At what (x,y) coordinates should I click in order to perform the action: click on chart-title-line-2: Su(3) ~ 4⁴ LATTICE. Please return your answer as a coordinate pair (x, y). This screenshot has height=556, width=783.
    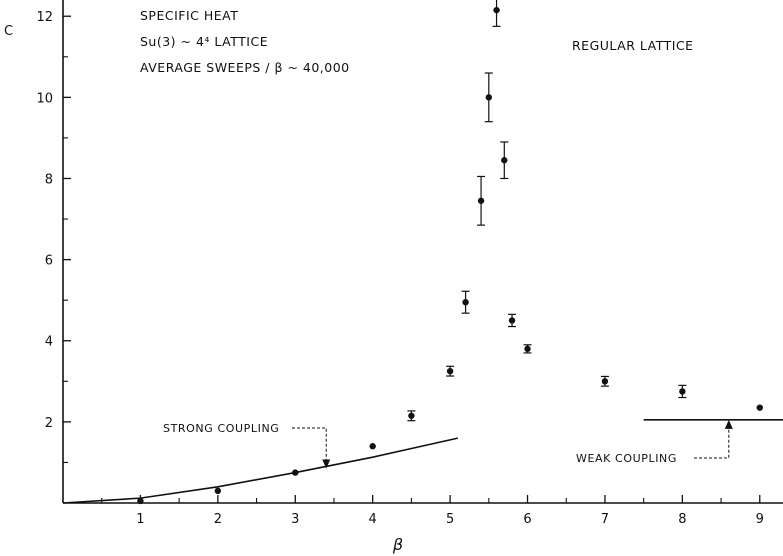
    Looking at the image, I should click on (204, 41).